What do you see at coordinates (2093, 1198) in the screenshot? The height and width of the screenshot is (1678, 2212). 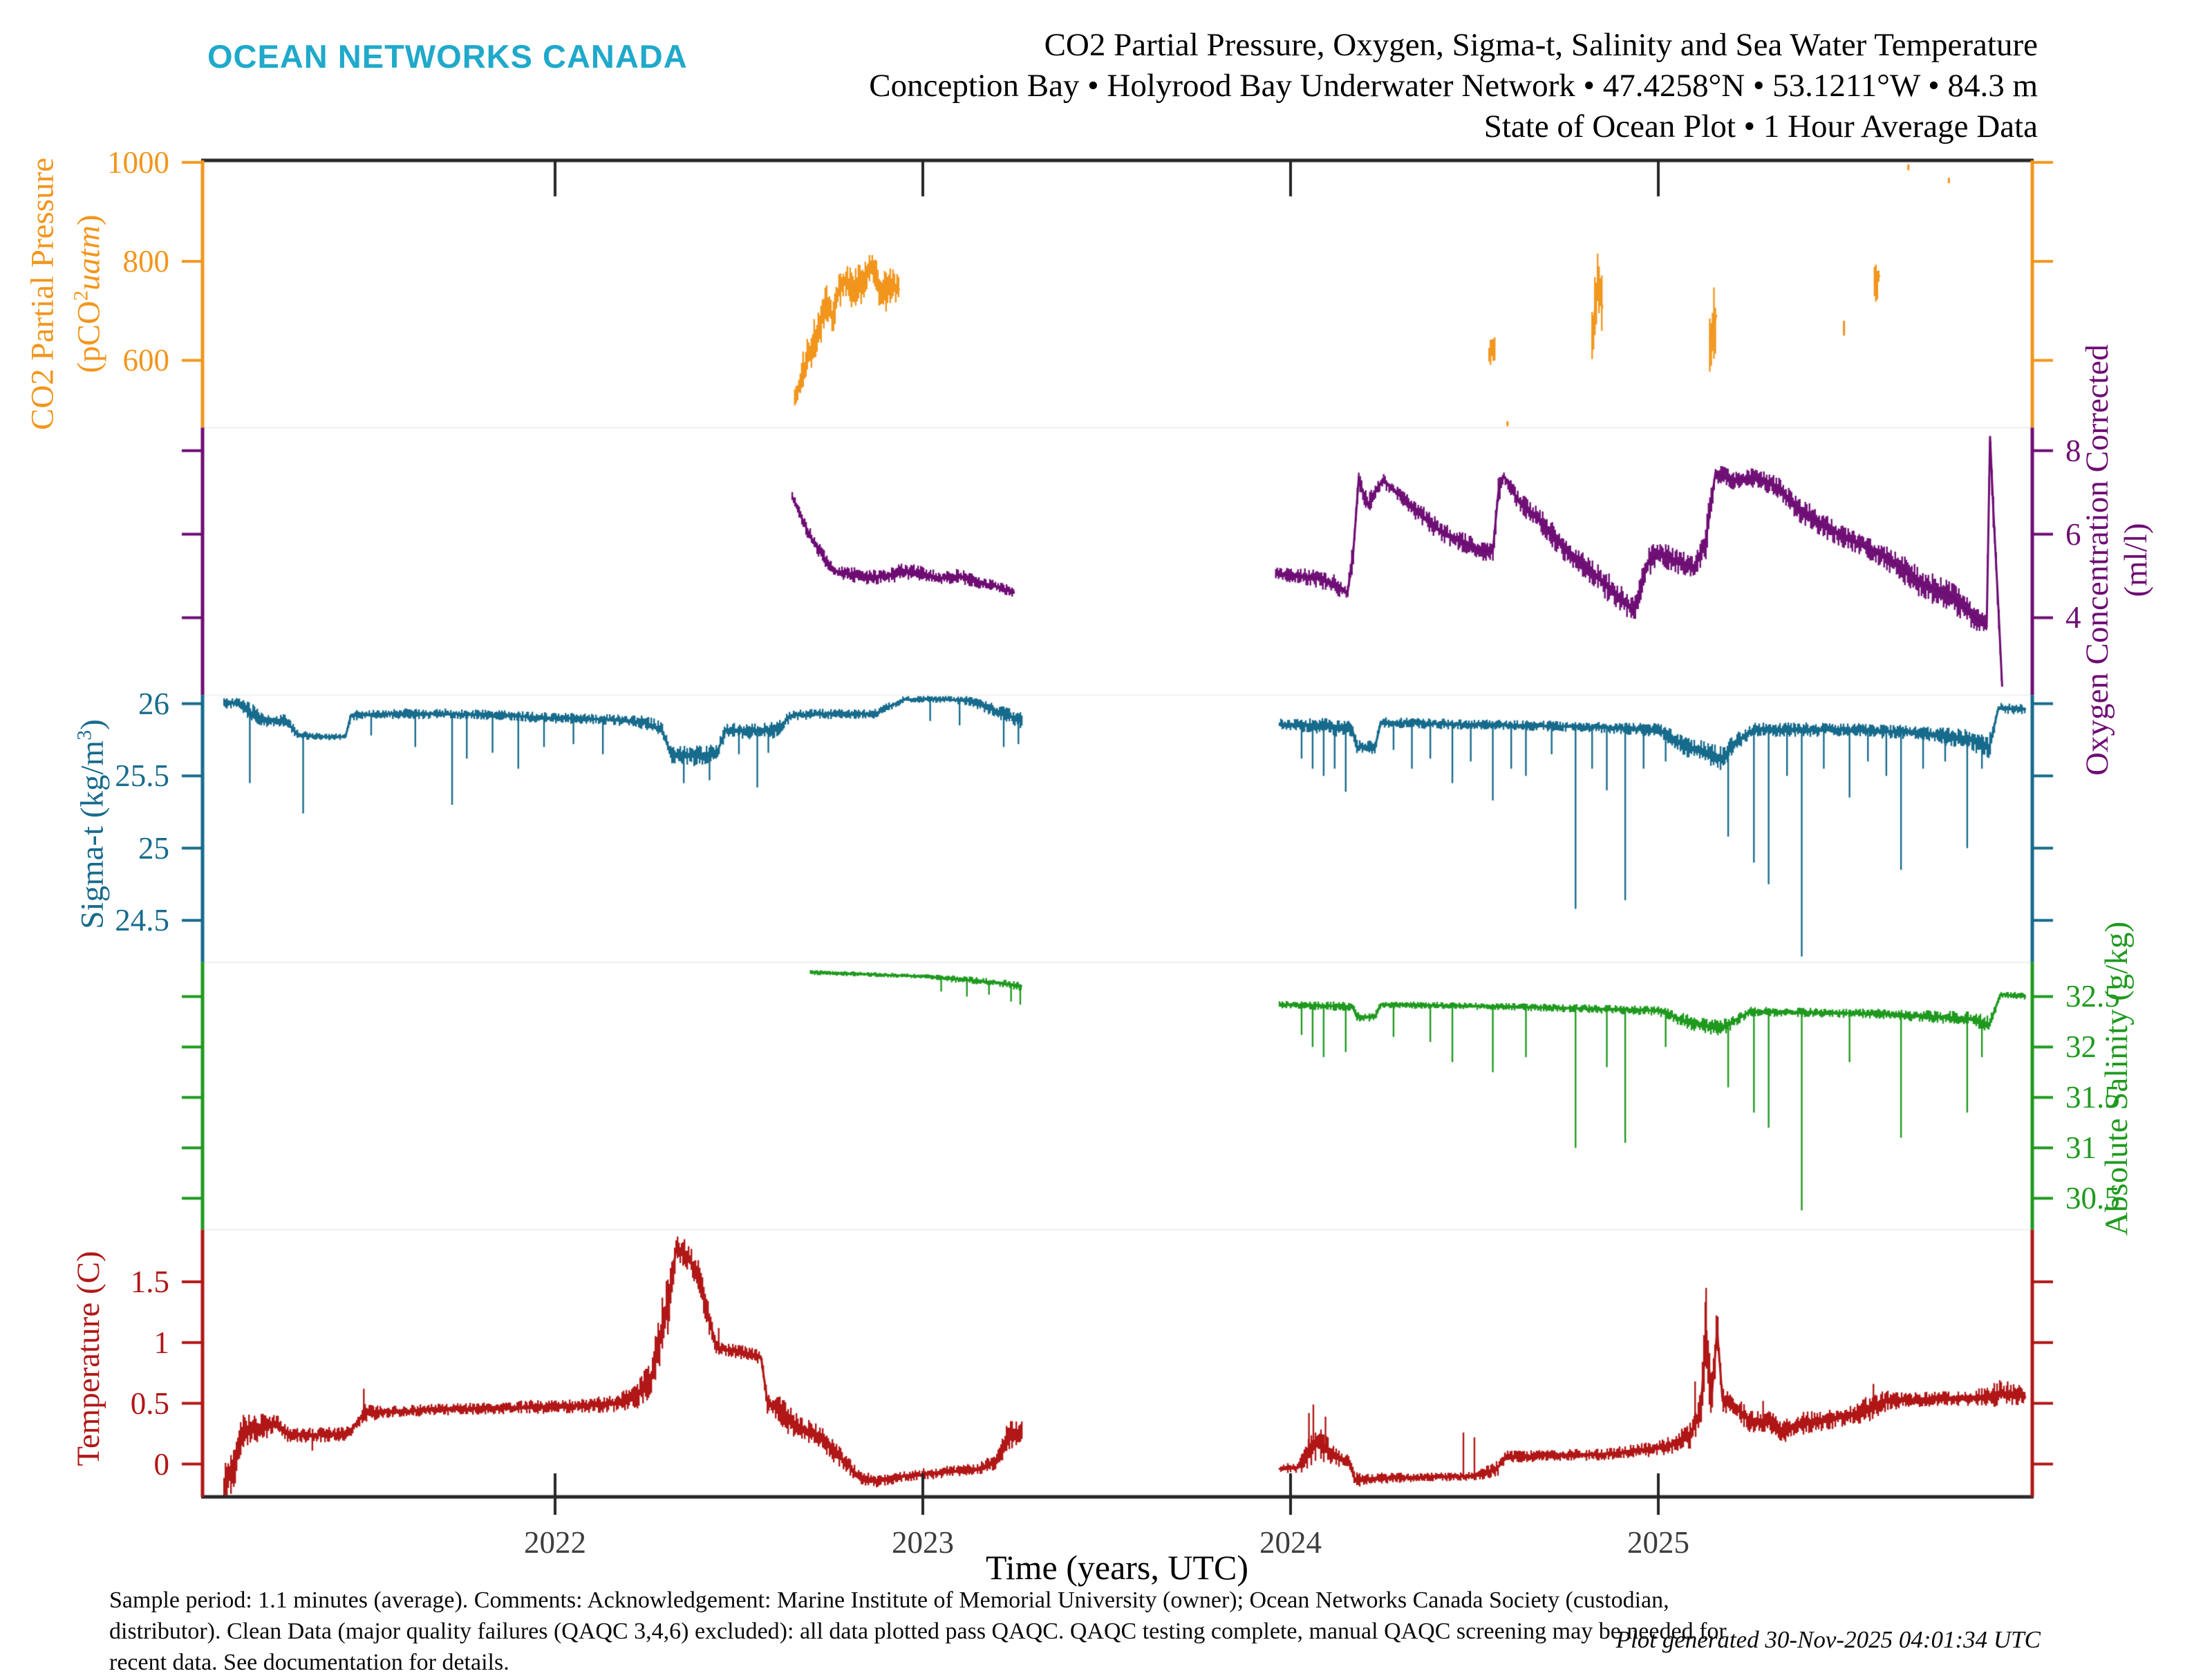 I see `salinity-tick-label: 30.5` at bounding box center [2093, 1198].